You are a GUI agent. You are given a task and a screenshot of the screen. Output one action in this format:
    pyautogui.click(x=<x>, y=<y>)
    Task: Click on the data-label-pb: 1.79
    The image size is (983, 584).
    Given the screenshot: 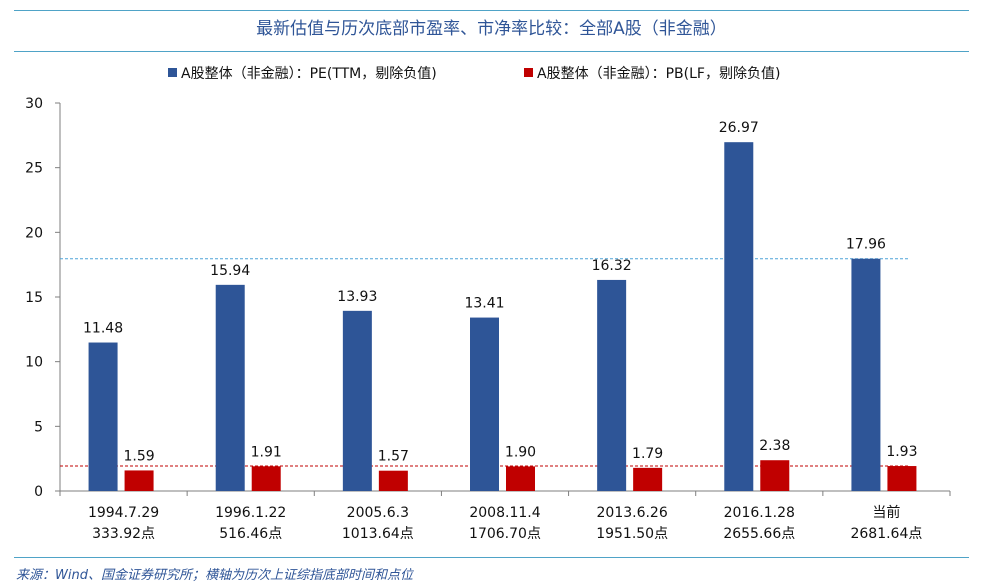 What is the action you would take?
    pyautogui.click(x=647, y=454)
    